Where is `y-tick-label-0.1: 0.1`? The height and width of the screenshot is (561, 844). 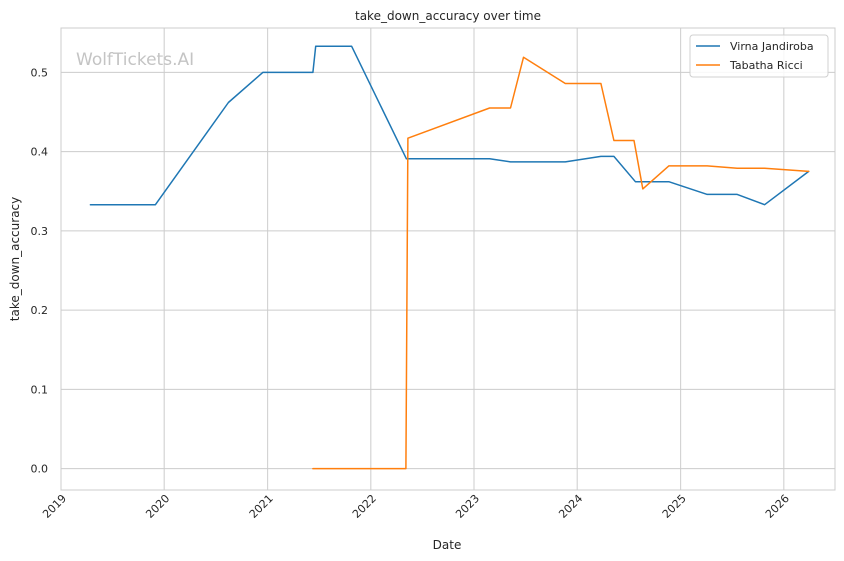 y-tick-label-0.1: 0.1 is located at coordinates (40, 389).